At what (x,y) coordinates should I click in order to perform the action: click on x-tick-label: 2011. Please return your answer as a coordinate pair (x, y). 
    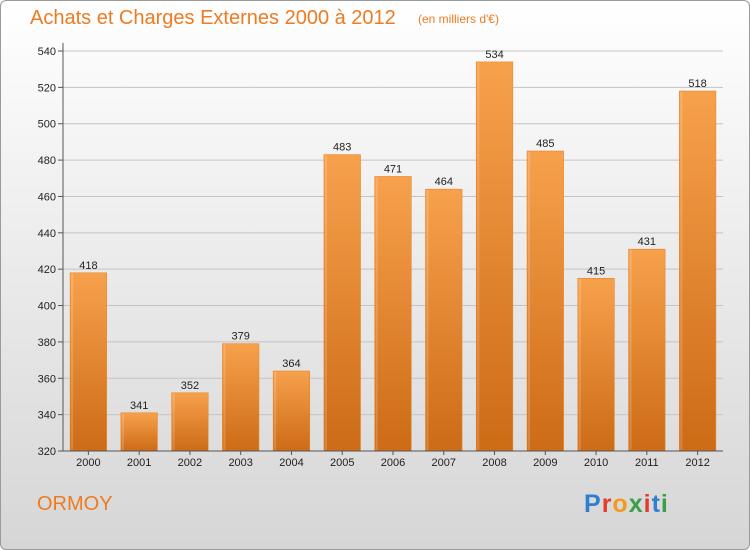
    Looking at the image, I should click on (647, 463).